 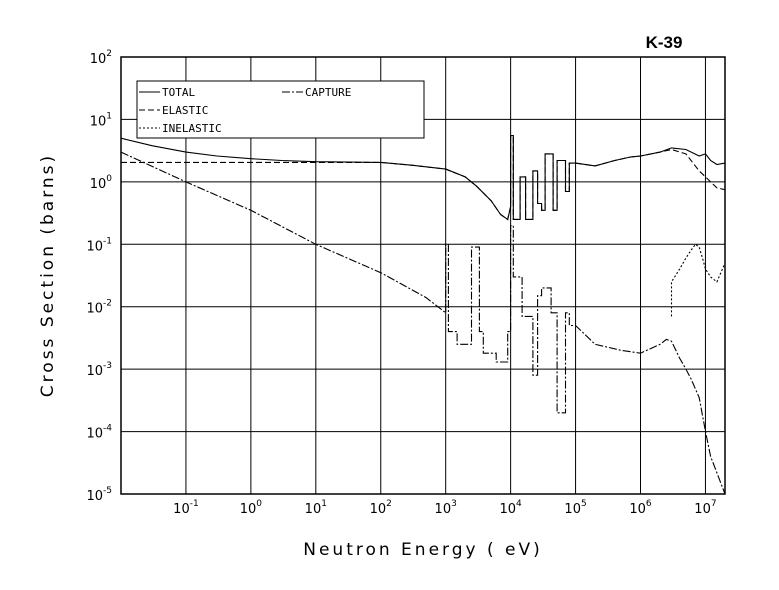 What do you see at coordinates (186, 508) in the screenshot?
I see `x-tick-label: 10⁻¹` at bounding box center [186, 508].